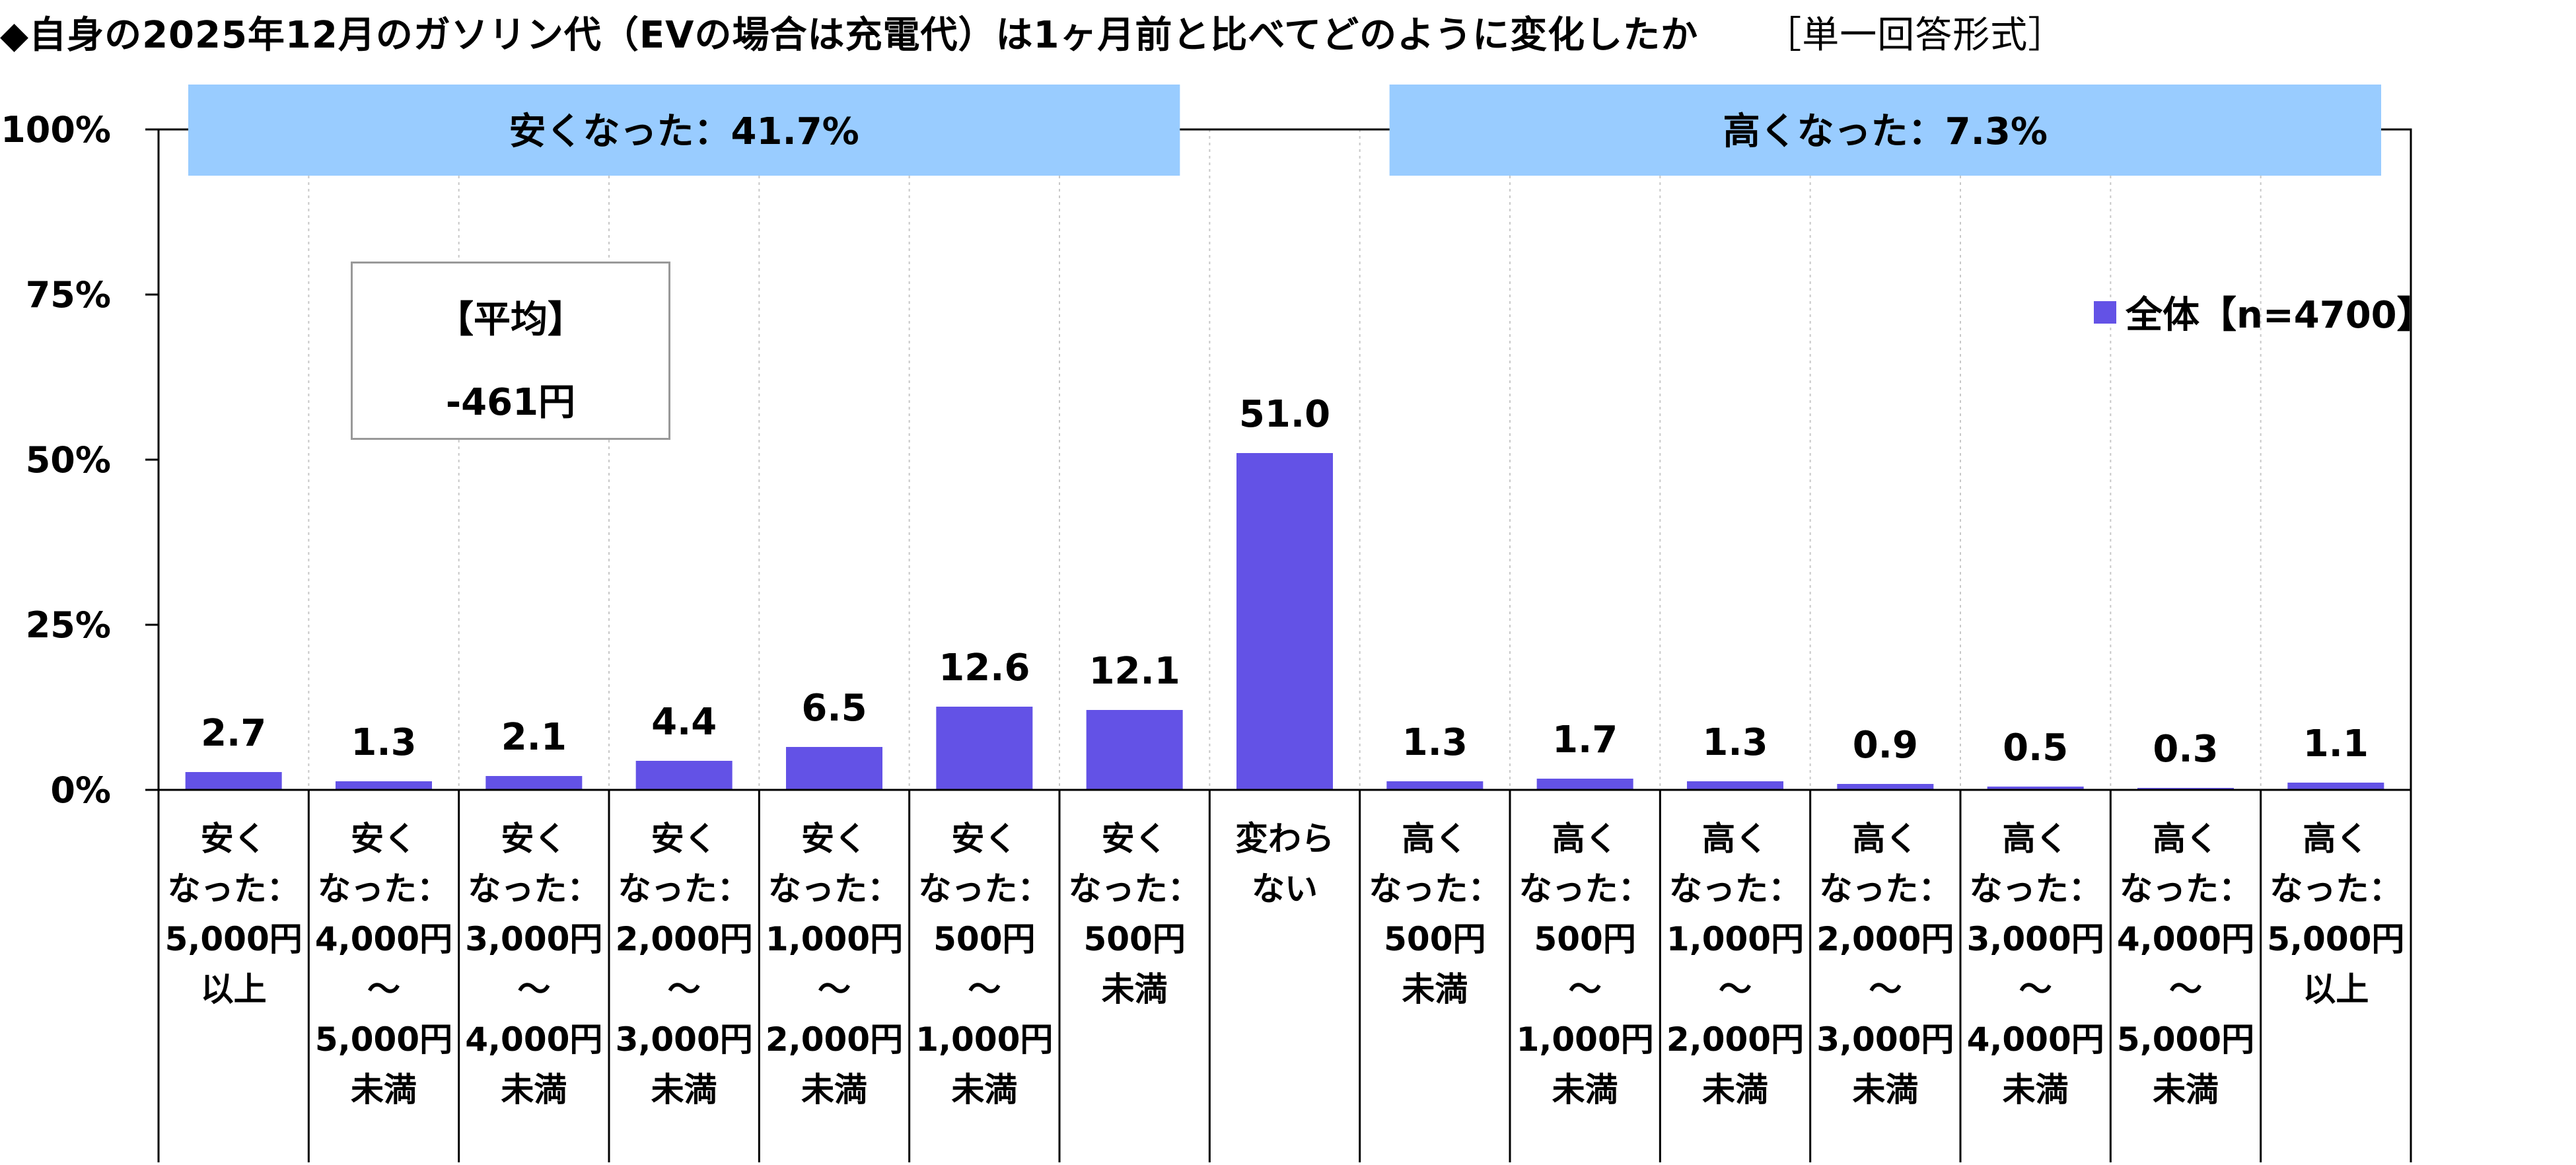  Describe the element at coordinates (984, 668) in the screenshot. I see `data-label: 12.6` at that location.